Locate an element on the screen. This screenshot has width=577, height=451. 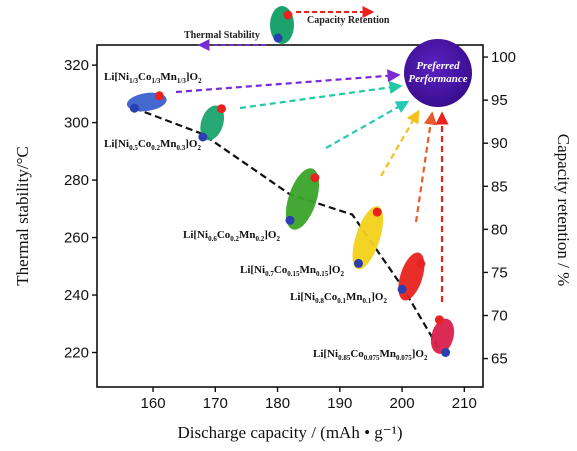
y-right-tick-label: 95 is located at coordinates (499, 100).